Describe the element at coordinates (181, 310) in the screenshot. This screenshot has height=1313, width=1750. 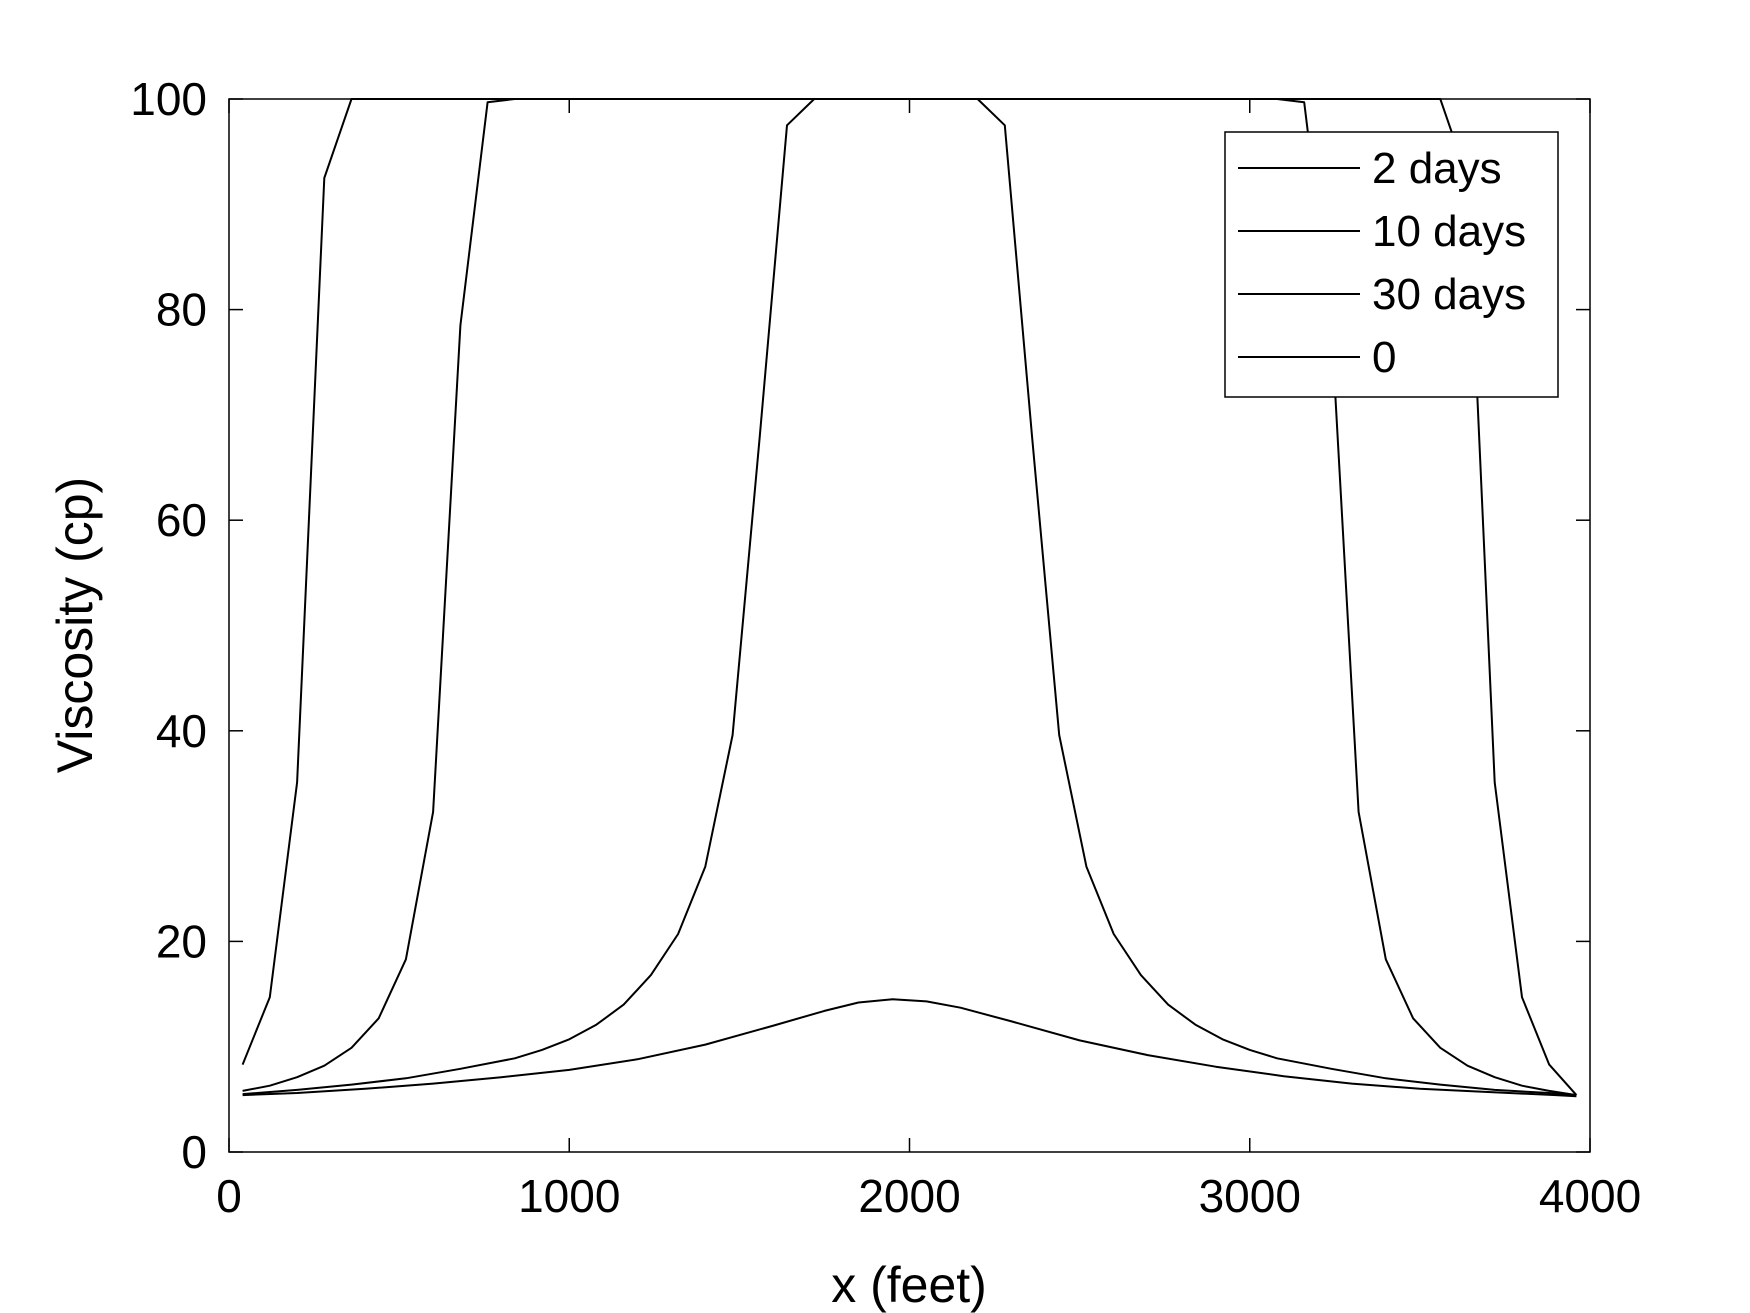
I see `y-tick-label: 80` at that location.